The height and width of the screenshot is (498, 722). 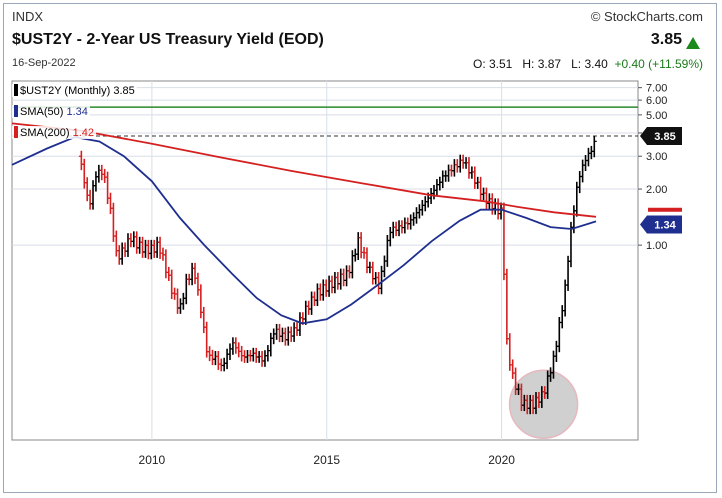 I want to click on price-tag: 3.85, so click(x=661, y=136).